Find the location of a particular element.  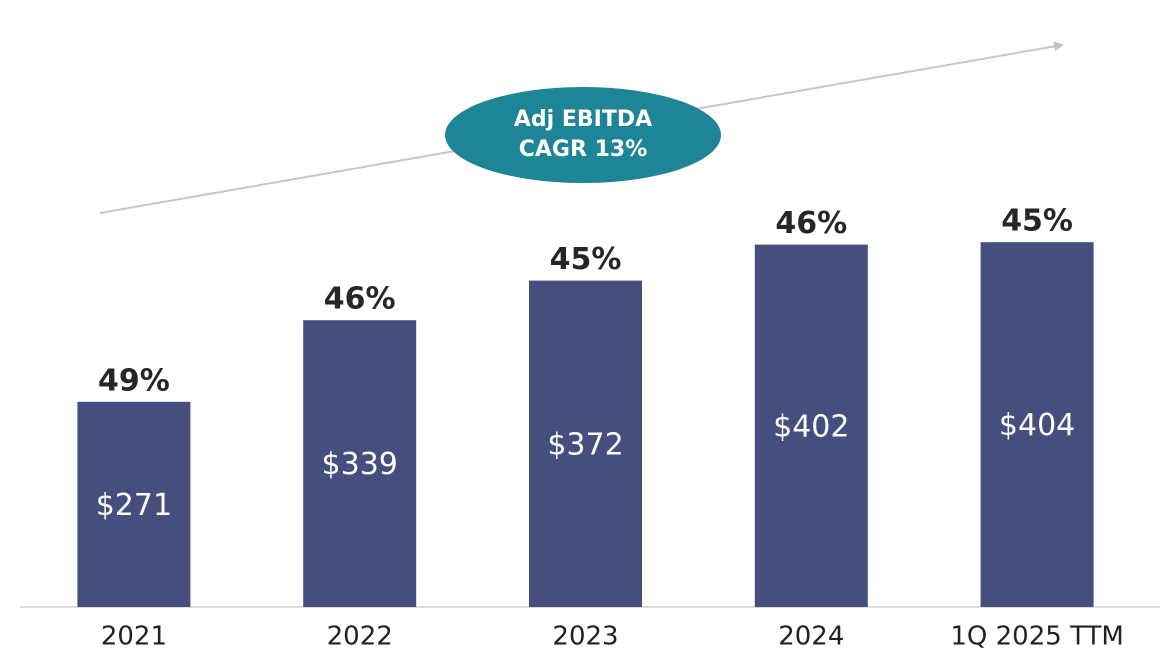

x-tick-label: 2021 is located at coordinates (134, 637).